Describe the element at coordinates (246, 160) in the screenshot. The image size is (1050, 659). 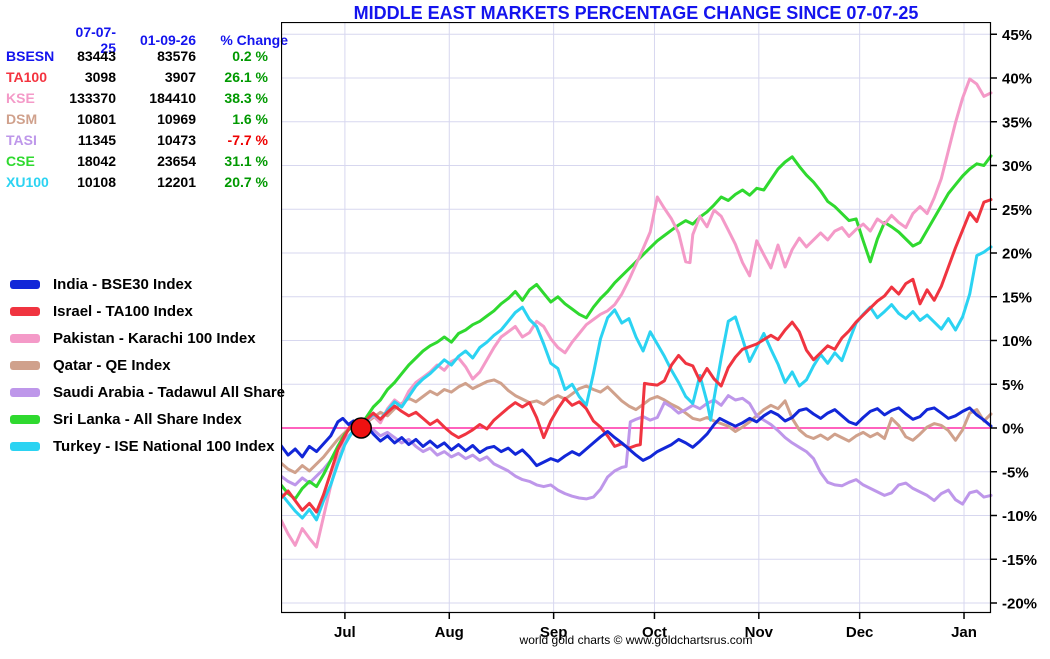
I see `table-cell-percent-change: 31.1 %` at that location.